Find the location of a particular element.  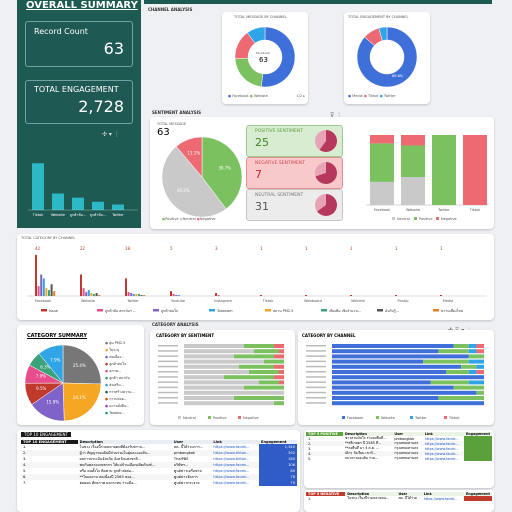

summary-bar is located at coordinates (98, 205).